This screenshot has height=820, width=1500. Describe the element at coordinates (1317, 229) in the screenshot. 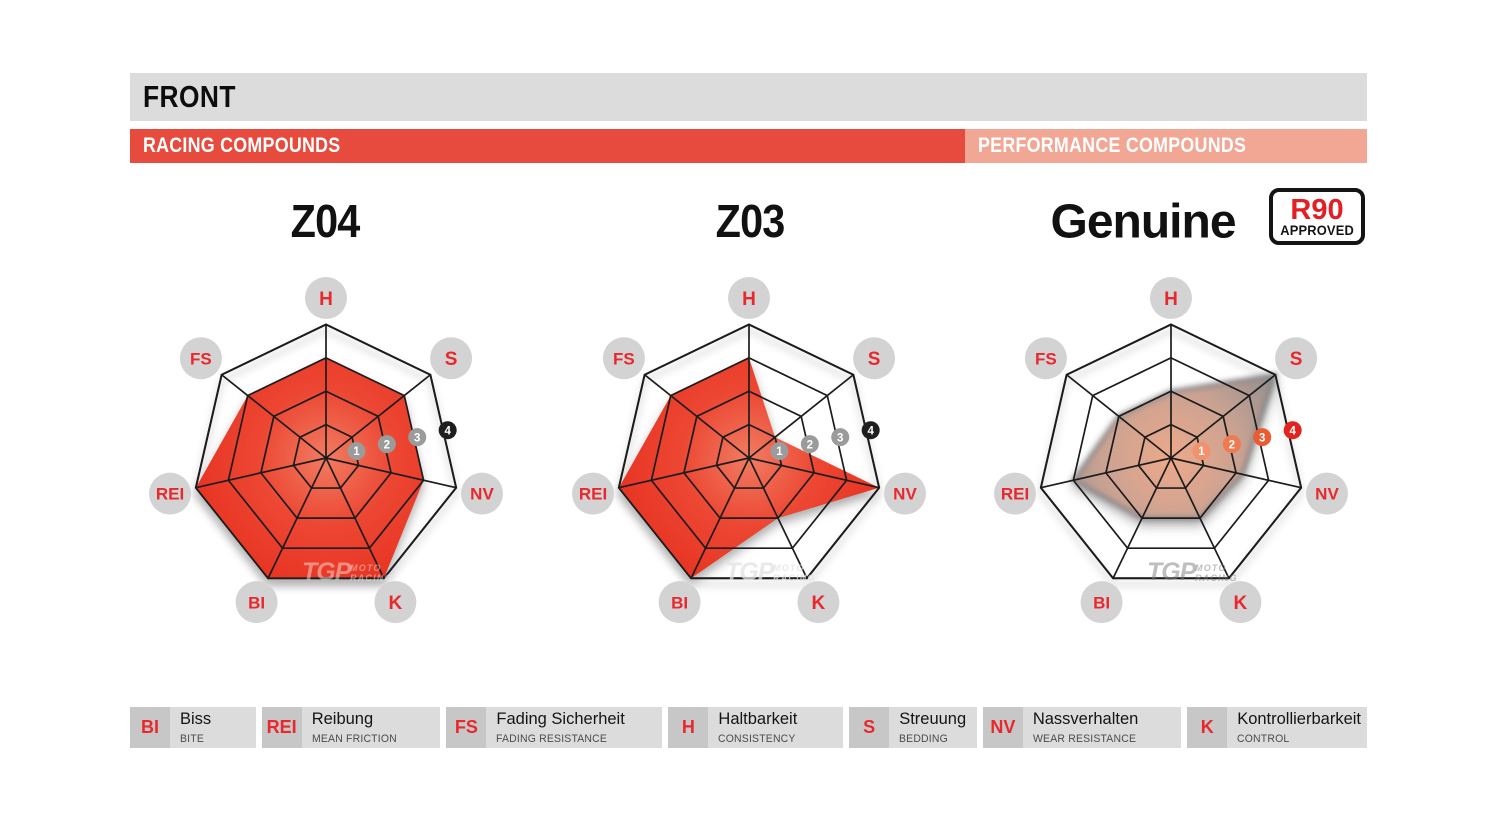

I see `approved-text: APPROVED` at that location.